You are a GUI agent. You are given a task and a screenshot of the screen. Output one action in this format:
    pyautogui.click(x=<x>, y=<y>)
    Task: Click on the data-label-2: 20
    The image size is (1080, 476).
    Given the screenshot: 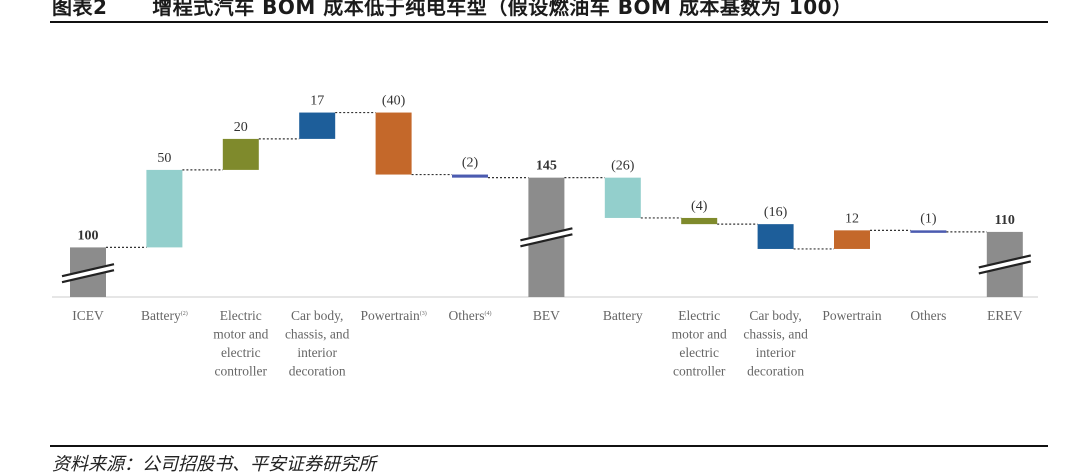 What is the action you would take?
    pyautogui.click(x=241, y=127)
    